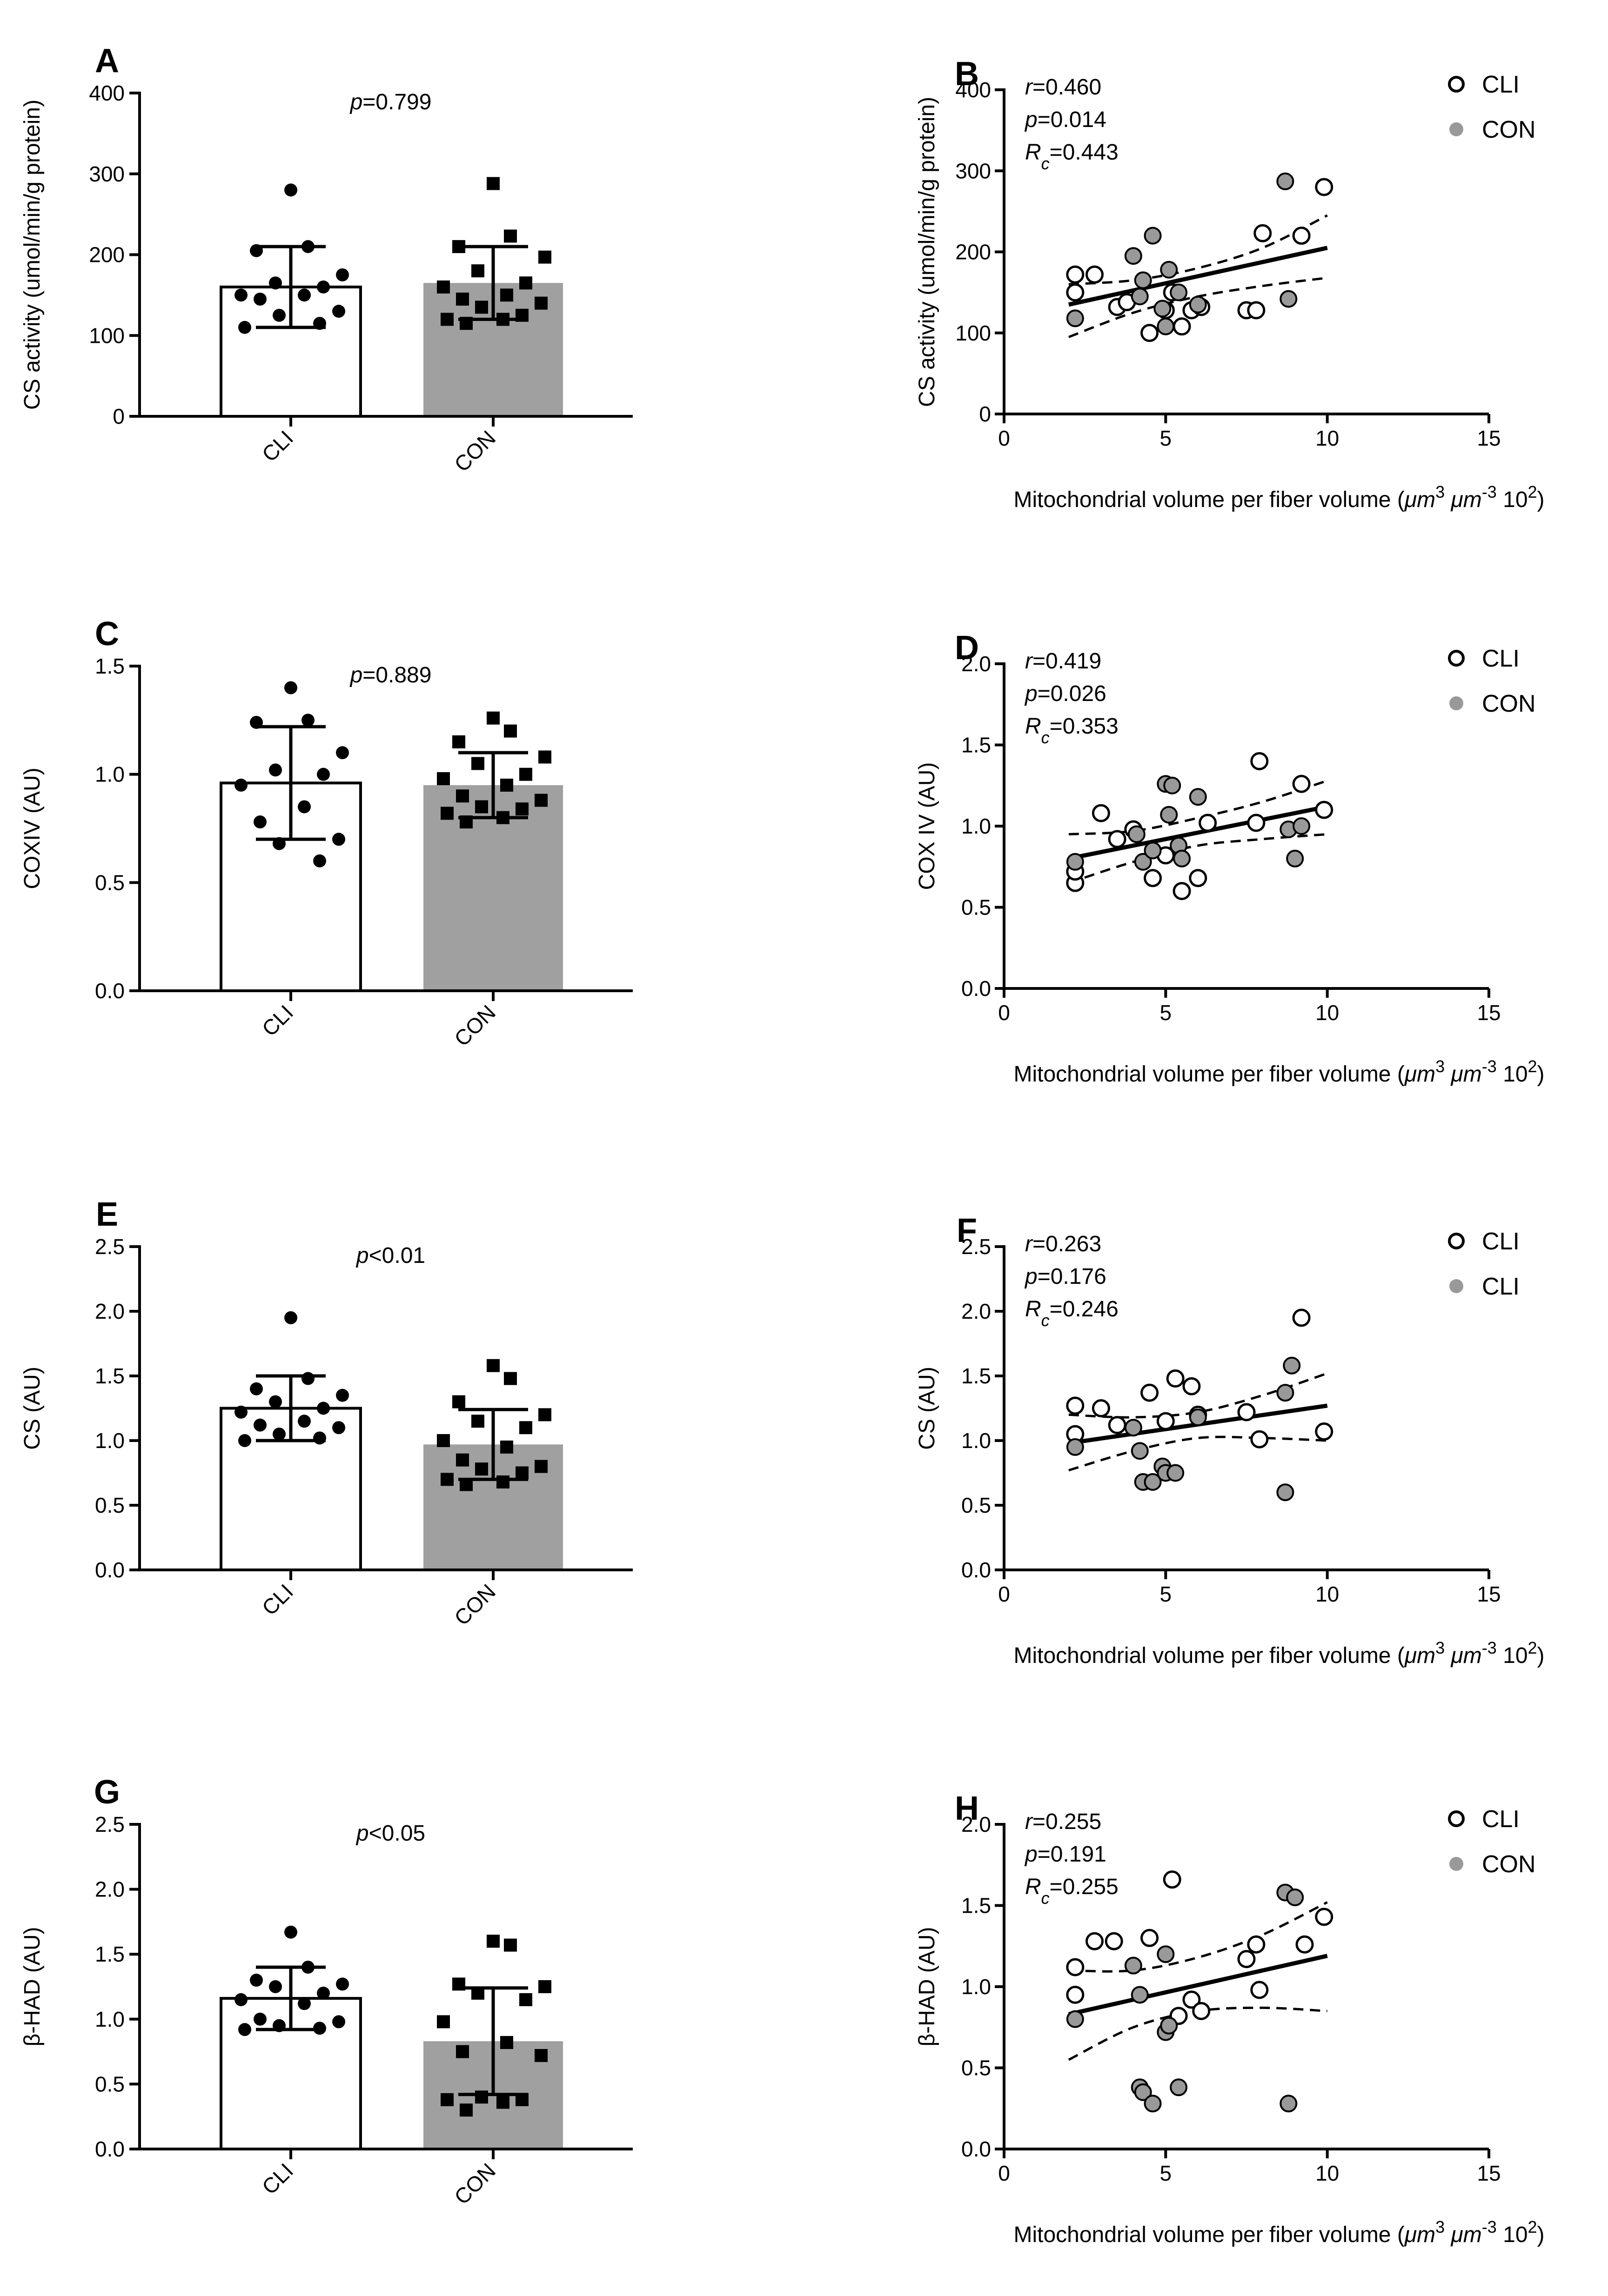 The width and height of the screenshot is (1608, 2296). I want to click on stat-r-value: =0.460, so click(1066, 87).